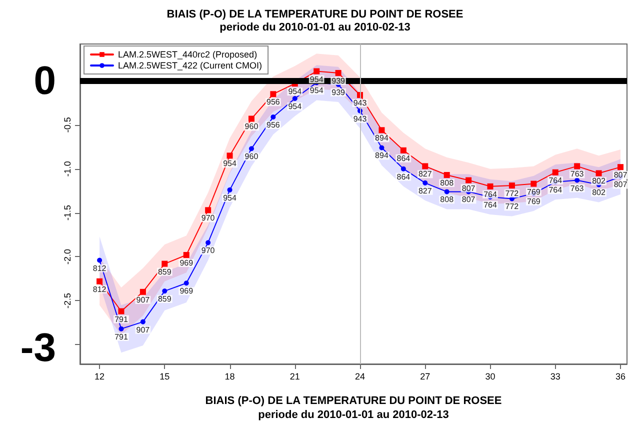 The height and width of the screenshot is (427, 630). What do you see at coordinates (620, 377) in the screenshot?
I see `x-tick-label: 36` at bounding box center [620, 377].